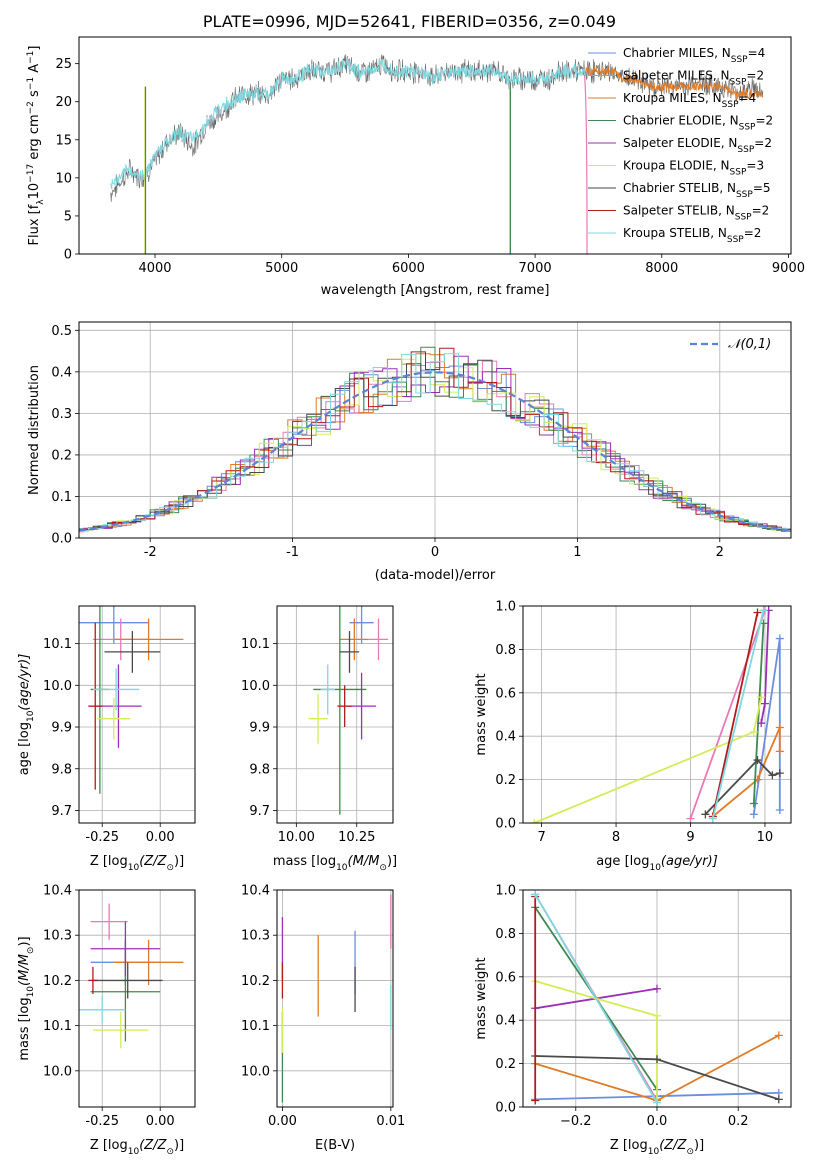  I want to click on age-vs-Z-xlabel: Z [log10(Z/Z⊙)], so click(137, 863).